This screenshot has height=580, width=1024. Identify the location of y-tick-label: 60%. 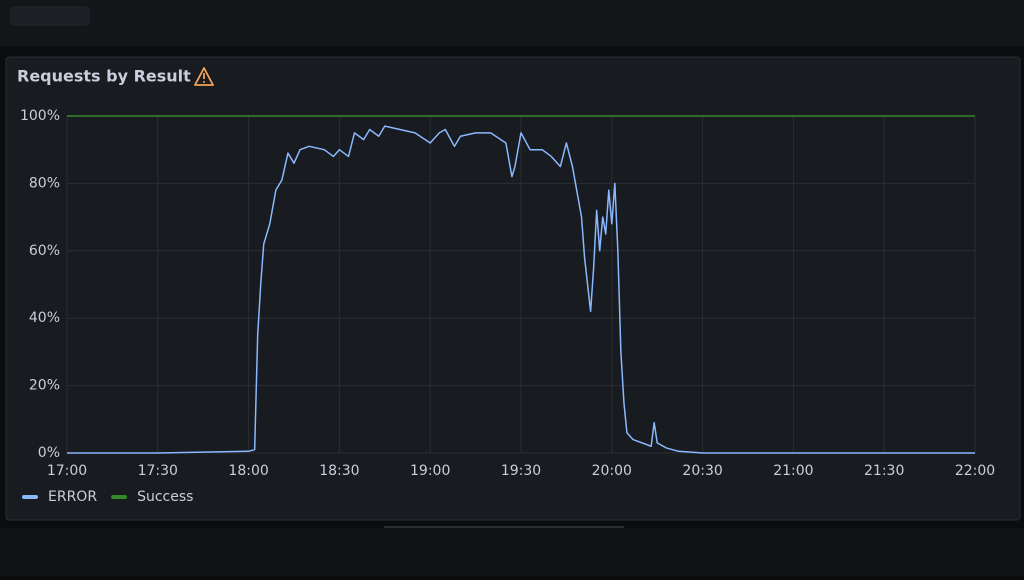
(44, 251).